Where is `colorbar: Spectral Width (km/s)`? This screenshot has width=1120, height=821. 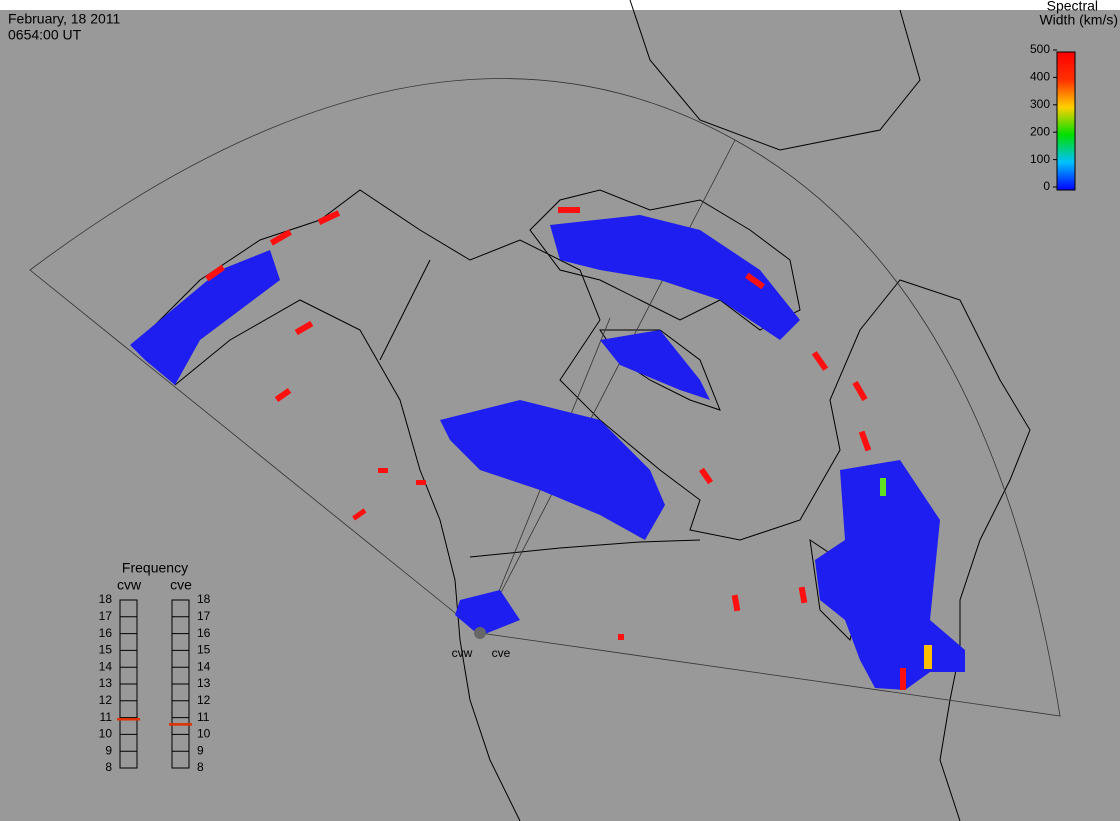 colorbar: Spectral Width (km/s) is located at coordinates (1078, 95).